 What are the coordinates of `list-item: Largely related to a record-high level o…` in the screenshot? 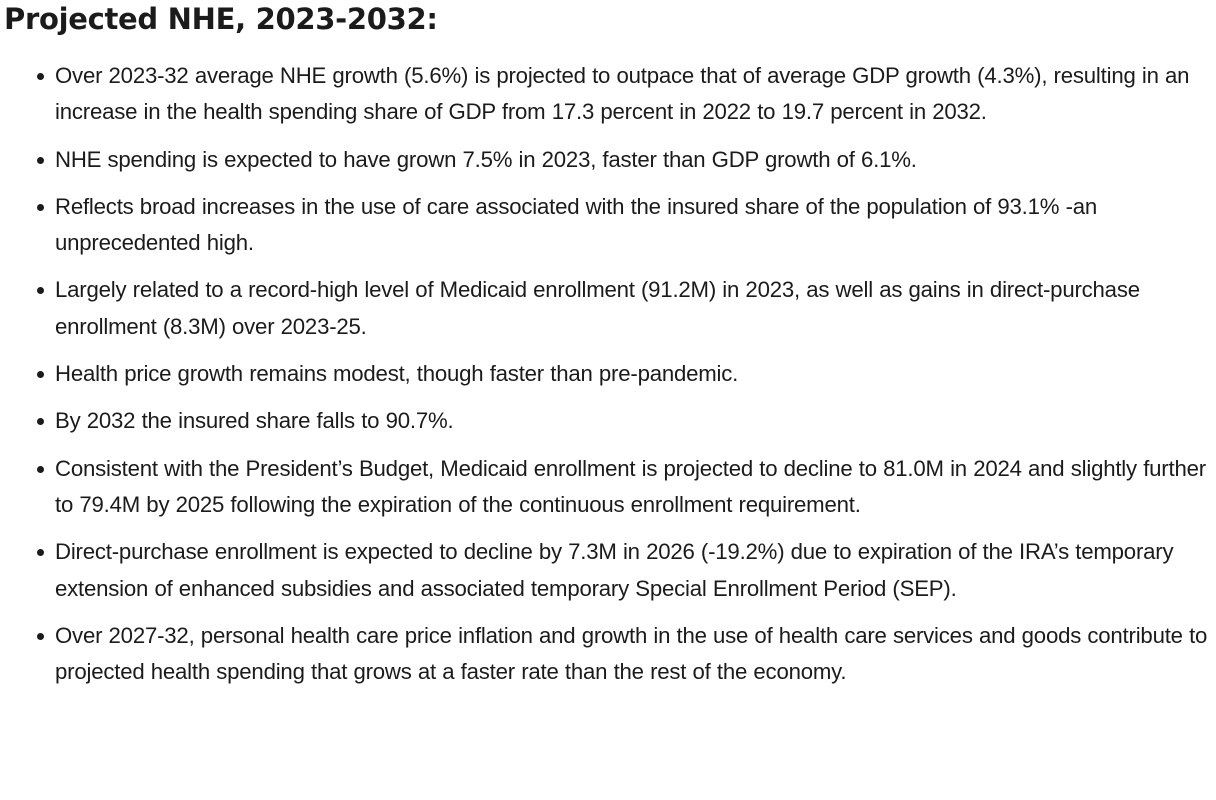 It's located at (607, 308).